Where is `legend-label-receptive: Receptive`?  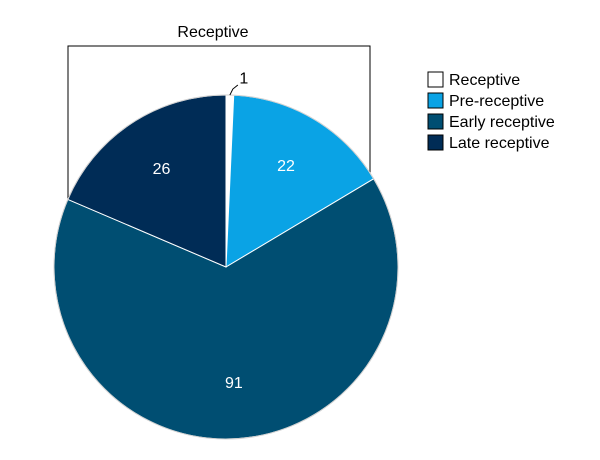 legend-label-receptive: Receptive is located at coordinates (484, 80).